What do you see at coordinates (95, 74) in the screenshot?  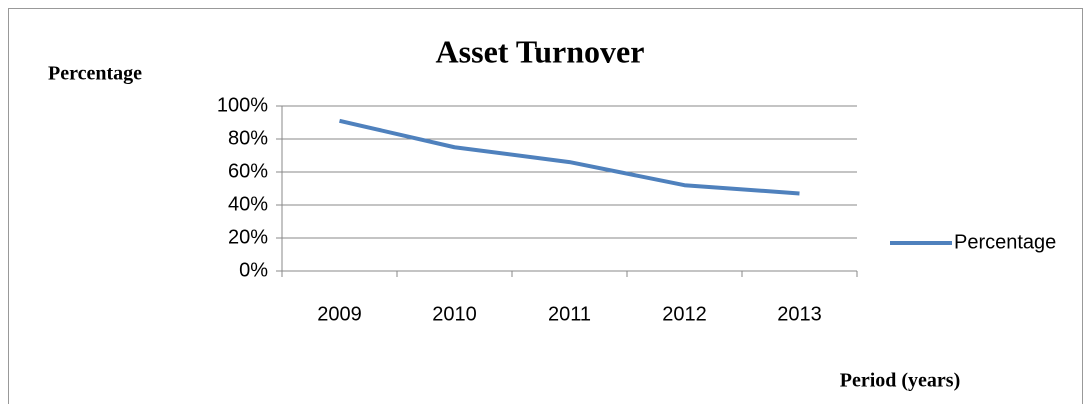 I see `y-axis-label: Percentage` at bounding box center [95, 74].